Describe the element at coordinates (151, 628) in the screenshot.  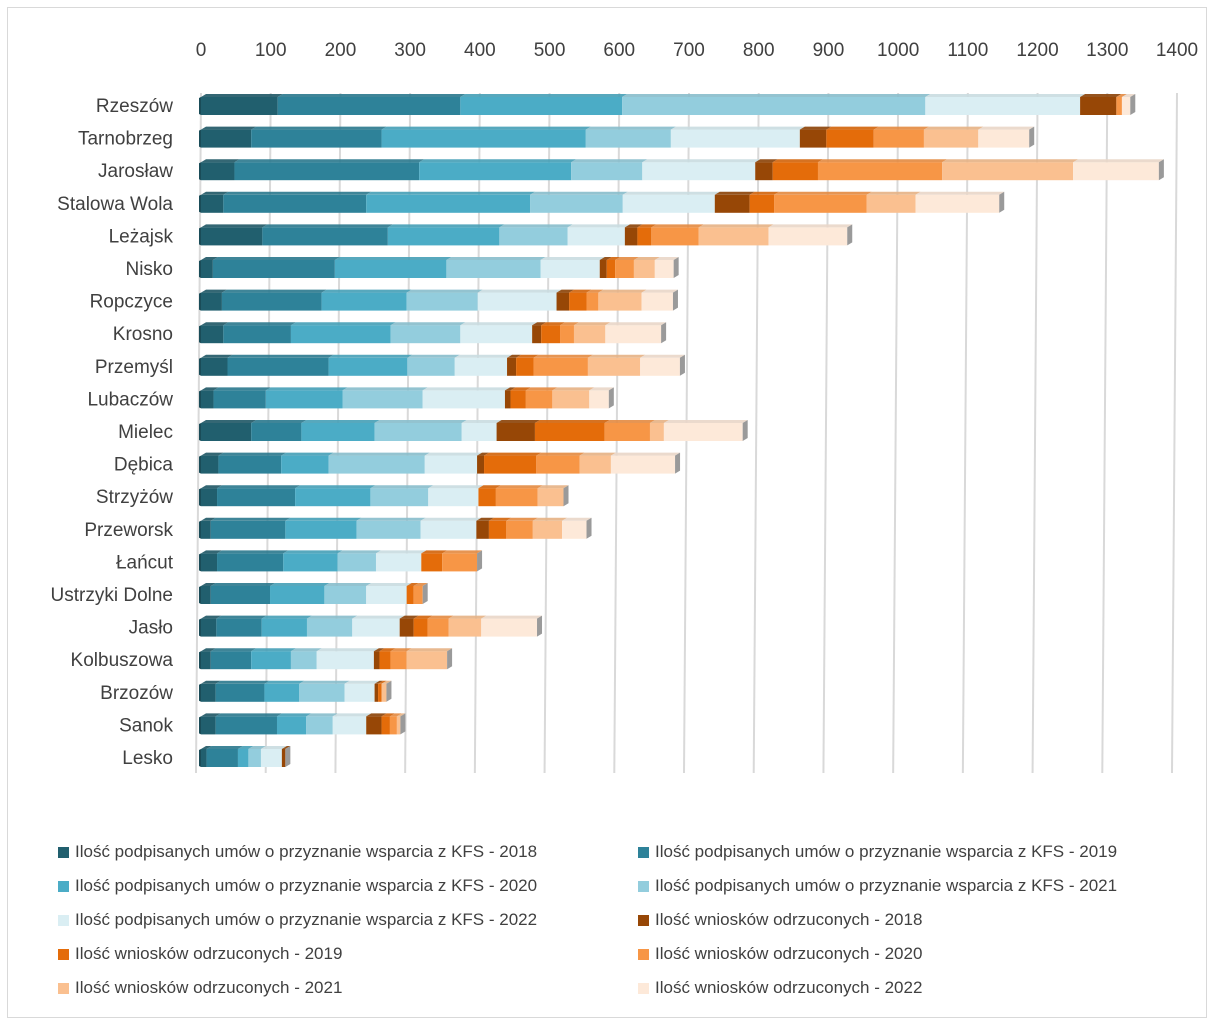
I see `category-label: Jasło` at that location.